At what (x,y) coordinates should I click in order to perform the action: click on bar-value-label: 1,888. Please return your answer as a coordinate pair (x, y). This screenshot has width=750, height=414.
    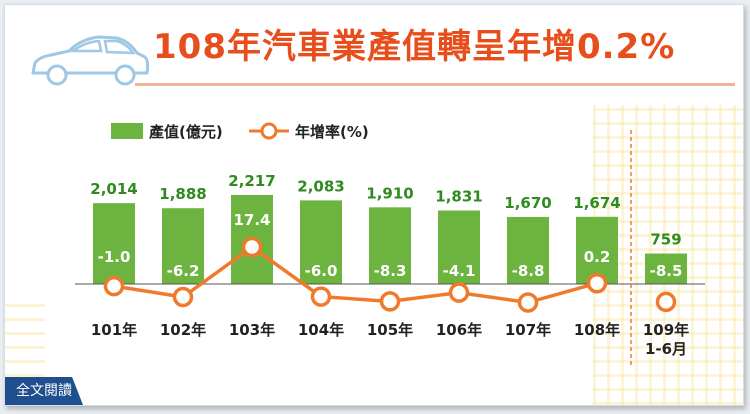
    Looking at the image, I should click on (182, 194).